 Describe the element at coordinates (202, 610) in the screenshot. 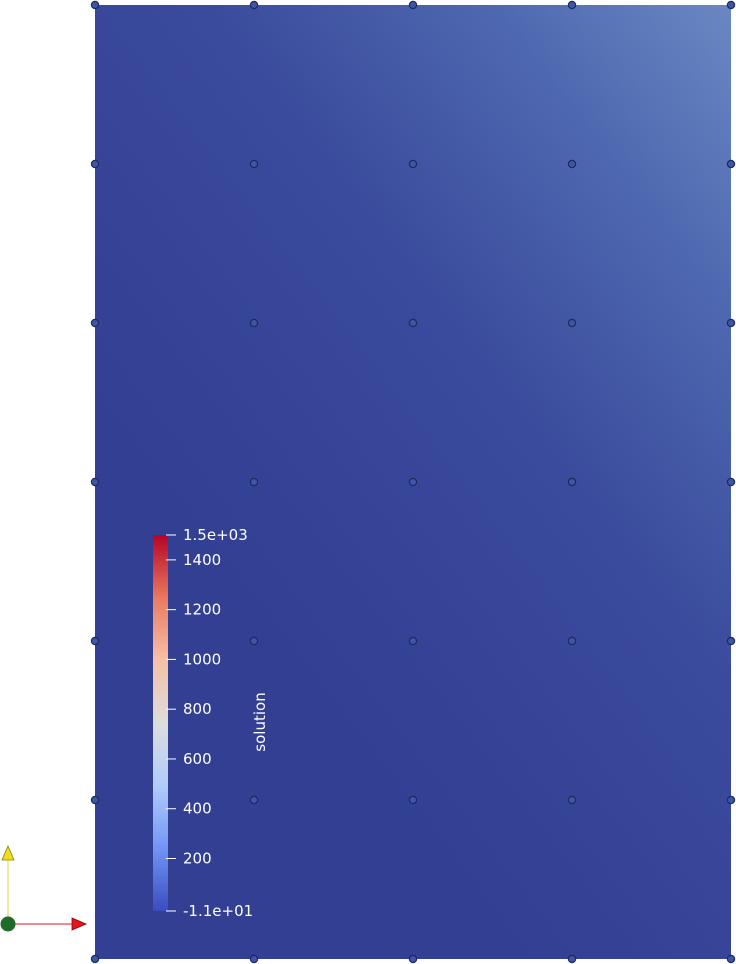

I see `colorbar-tick-label: 1200` at that location.